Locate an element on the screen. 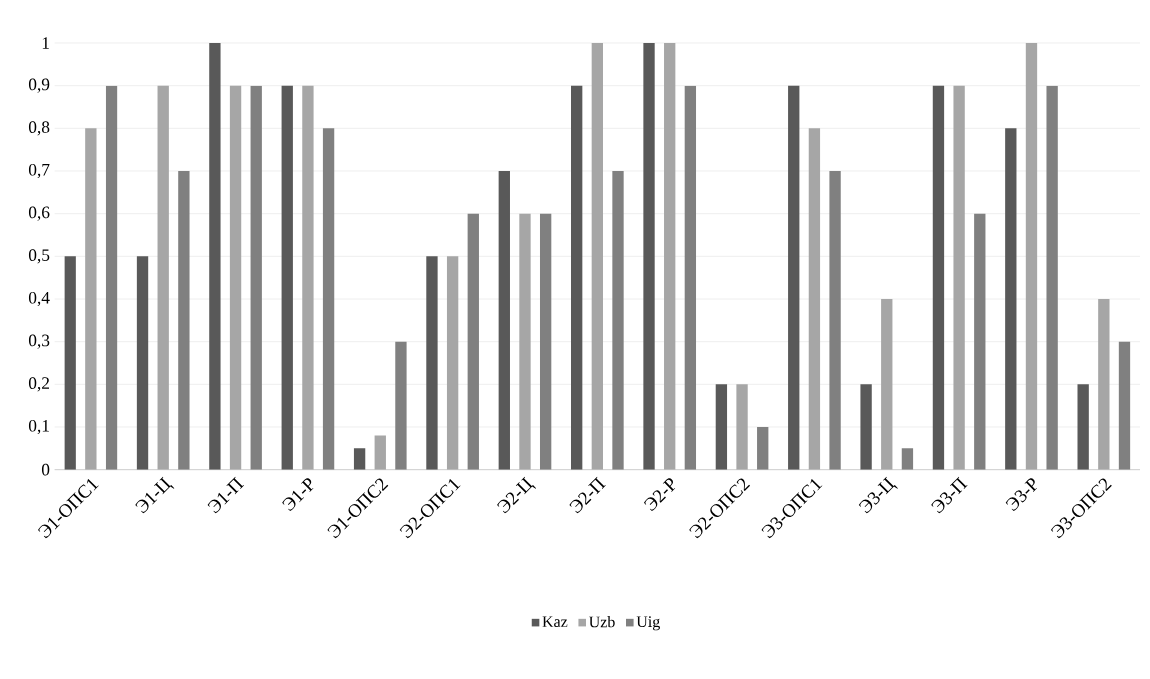 This screenshot has height=679, width=1150. y-tick-label: 0,6 is located at coordinates (39, 213).